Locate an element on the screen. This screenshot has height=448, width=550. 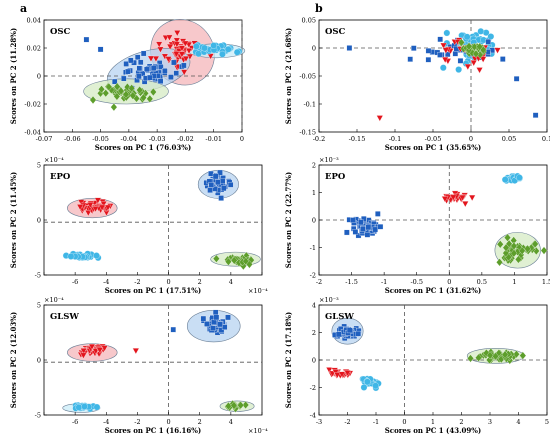
x-tick-label: 0.5 is located at coordinates (482, 282).